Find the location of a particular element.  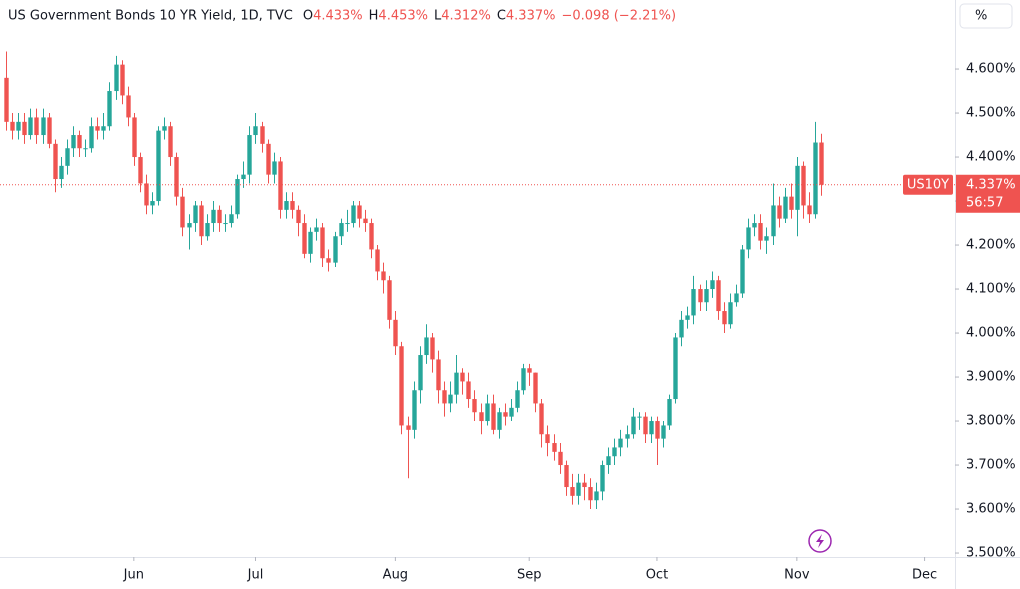

y-tick-label: 4.000% is located at coordinates (991, 333).